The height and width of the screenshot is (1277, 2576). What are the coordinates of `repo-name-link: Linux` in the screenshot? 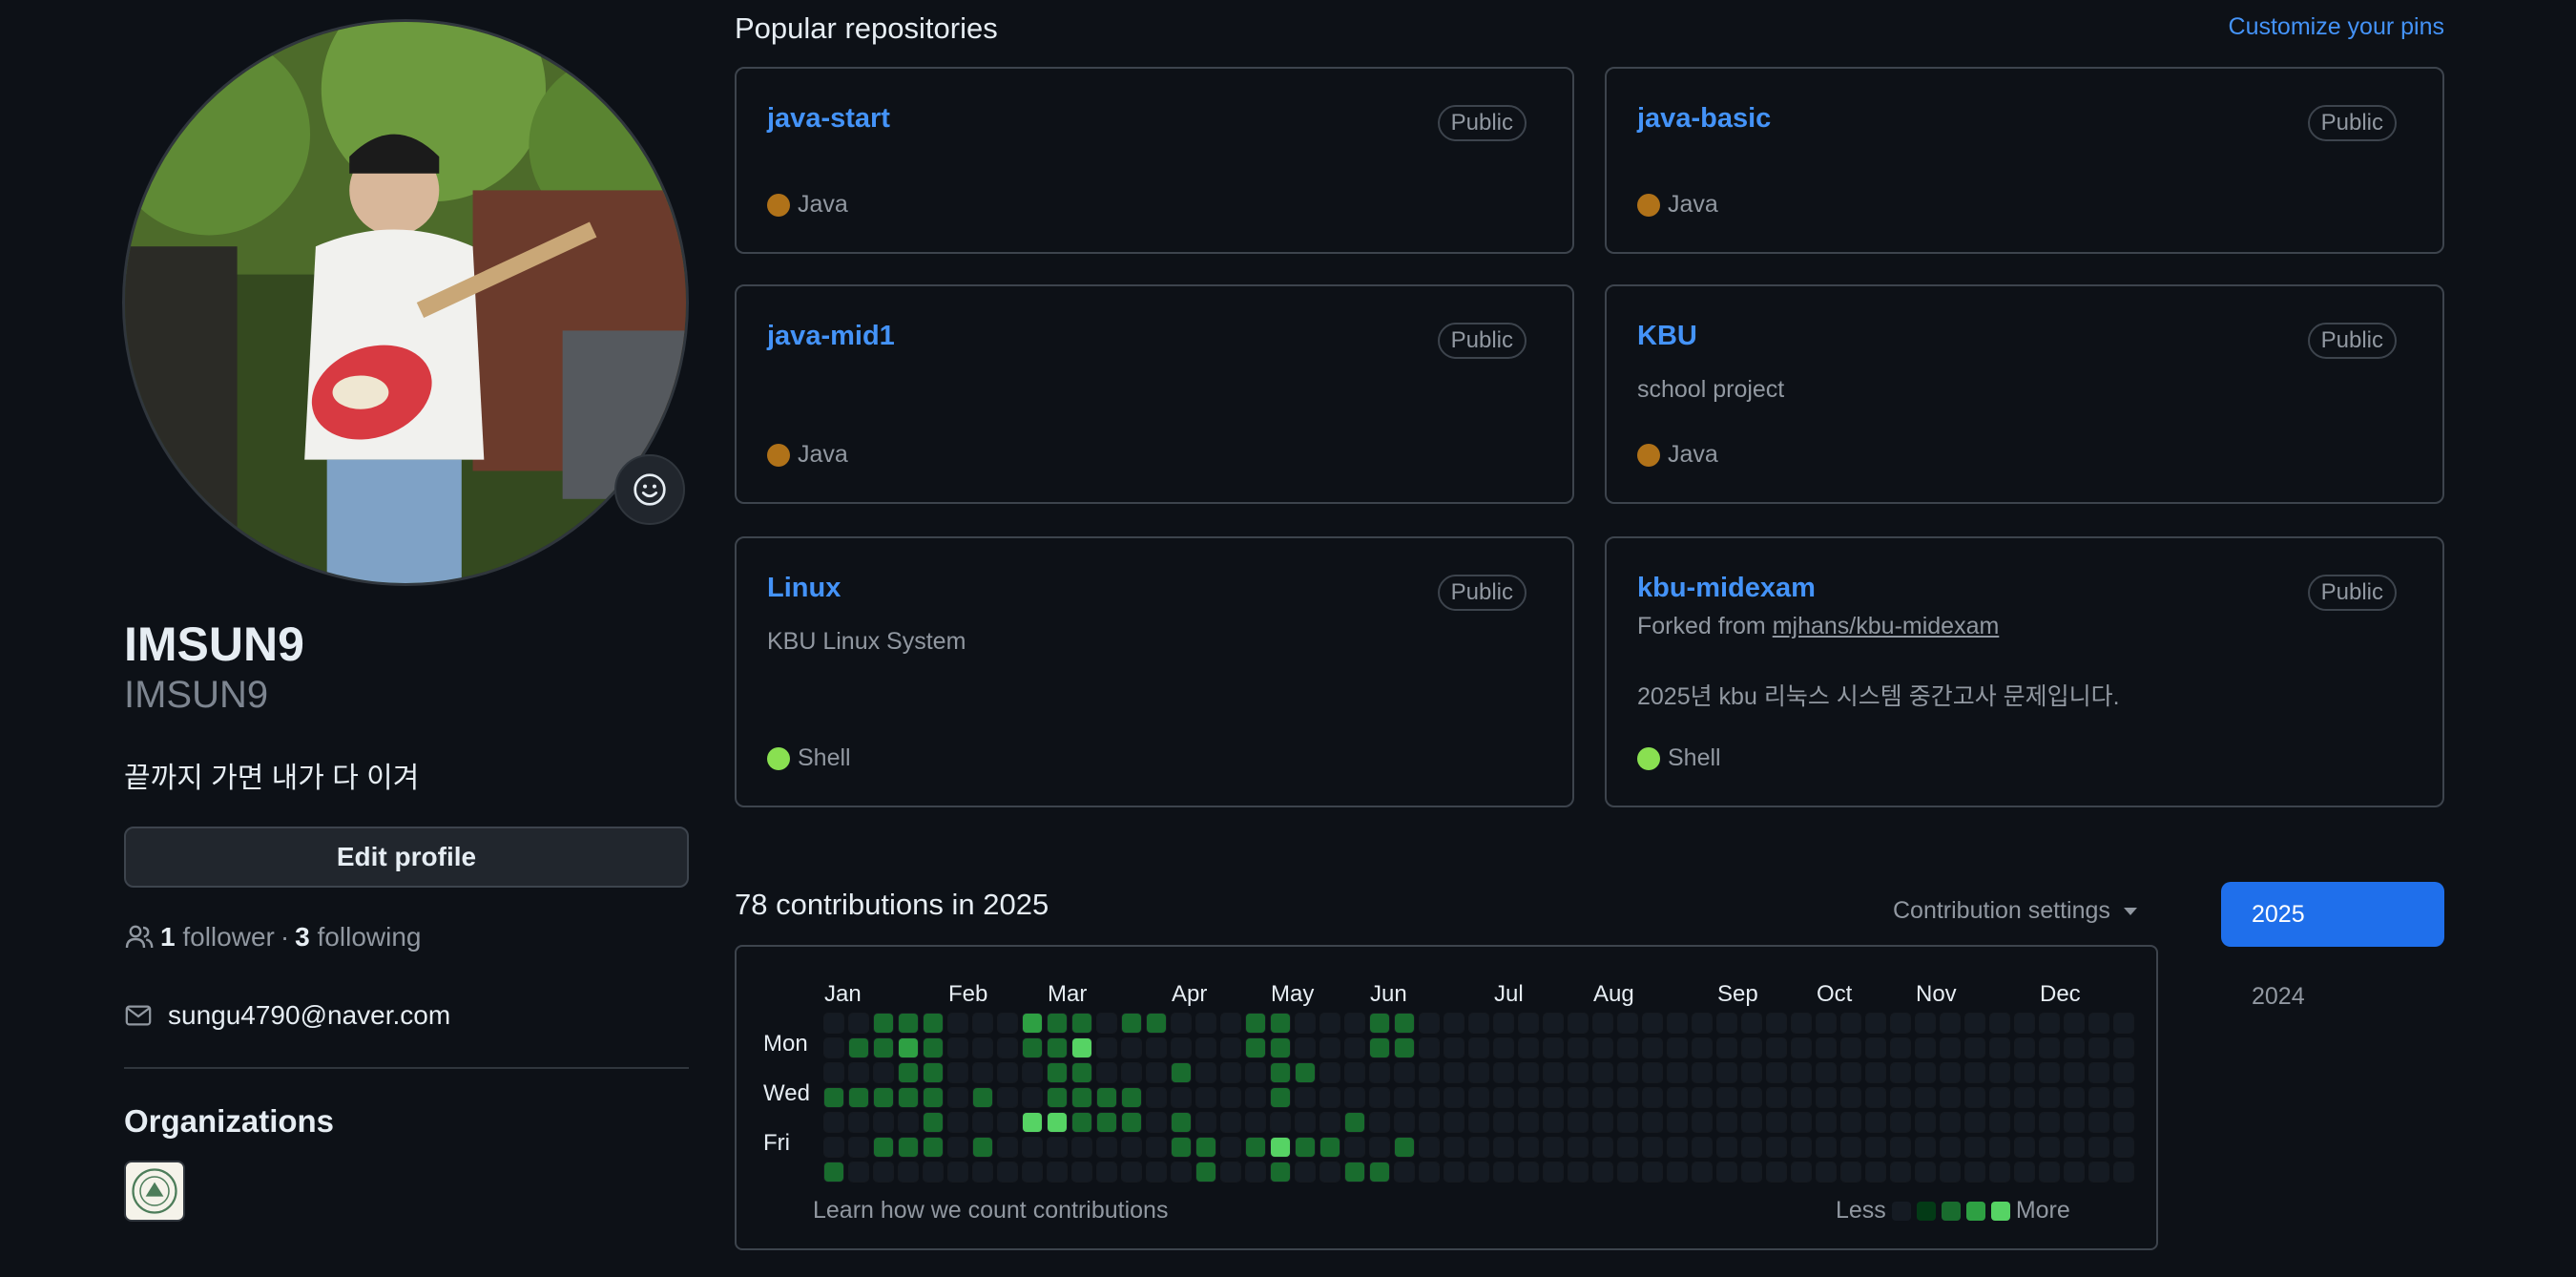 It's located at (804, 588).